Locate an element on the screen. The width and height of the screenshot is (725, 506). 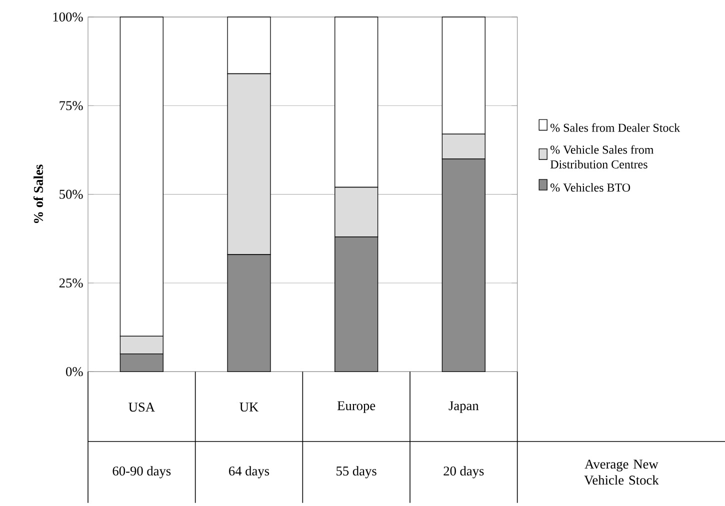
text: 64 days is located at coordinates (249, 472).